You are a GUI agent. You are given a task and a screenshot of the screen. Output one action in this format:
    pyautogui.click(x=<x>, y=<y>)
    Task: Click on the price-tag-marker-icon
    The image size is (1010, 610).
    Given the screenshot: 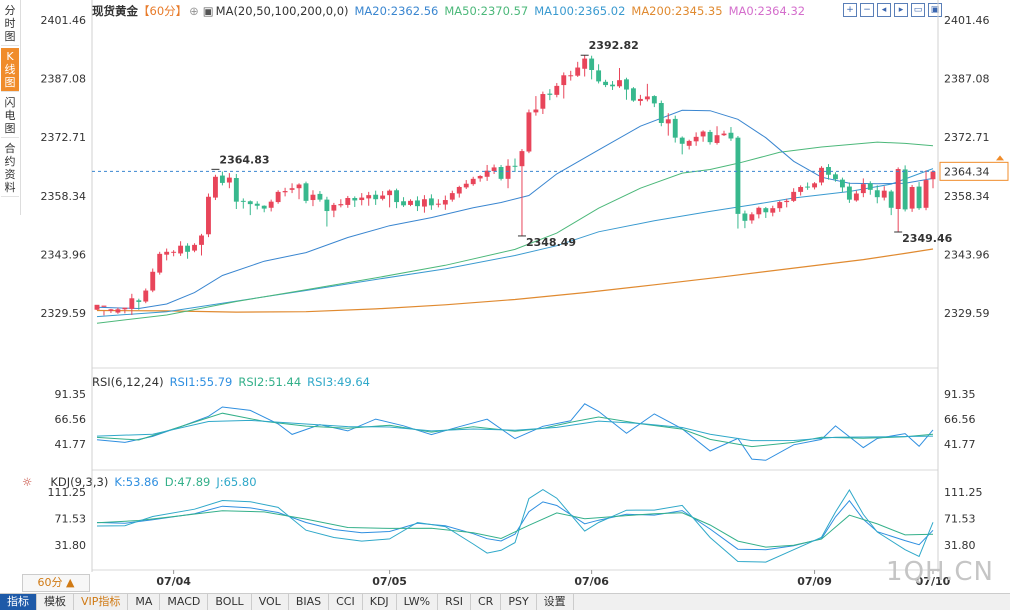 What is the action you would take?
    pyautogui.click(x=1000, y=158)
    